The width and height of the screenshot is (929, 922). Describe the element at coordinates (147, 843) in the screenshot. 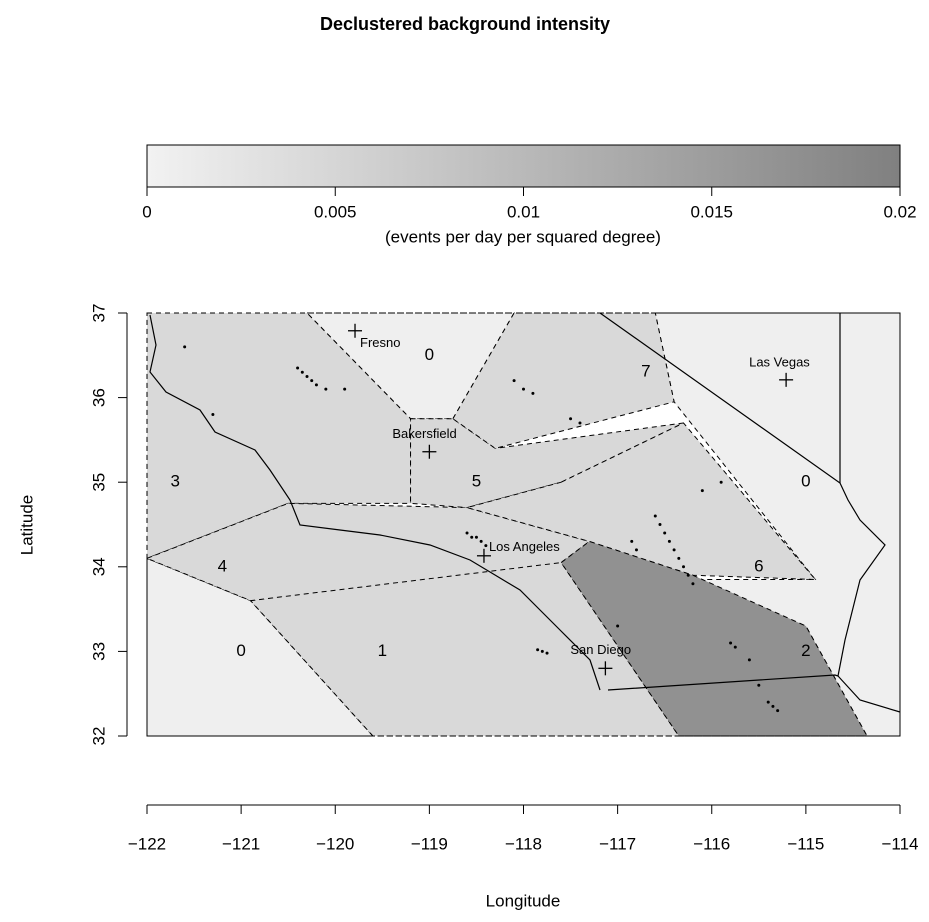

I see `x-tick-label: −122` at that location.